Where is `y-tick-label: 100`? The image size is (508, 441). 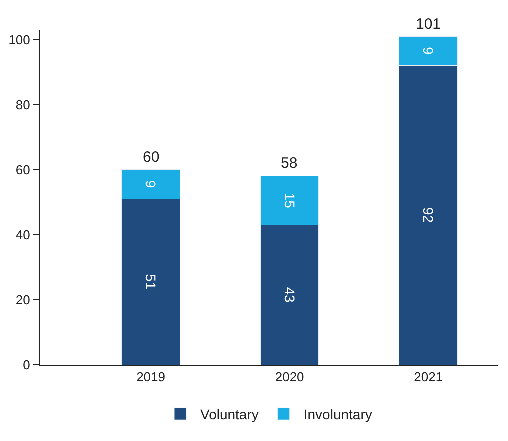 y-tick-label: 100 is located at coordinates (19, 40).